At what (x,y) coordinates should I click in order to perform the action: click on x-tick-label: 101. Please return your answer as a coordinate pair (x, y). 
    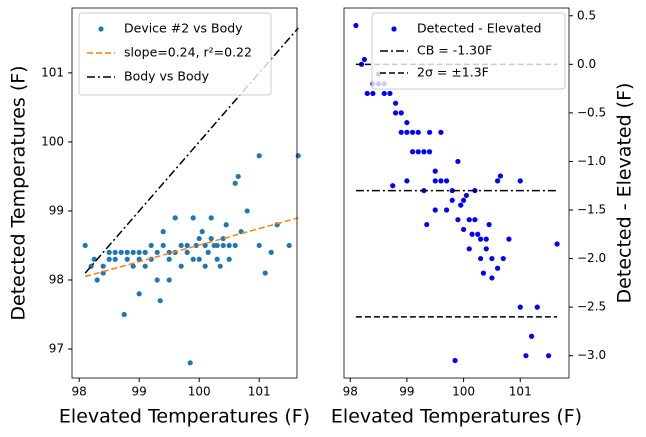
    Looking at the image, I should click on (259, 392).